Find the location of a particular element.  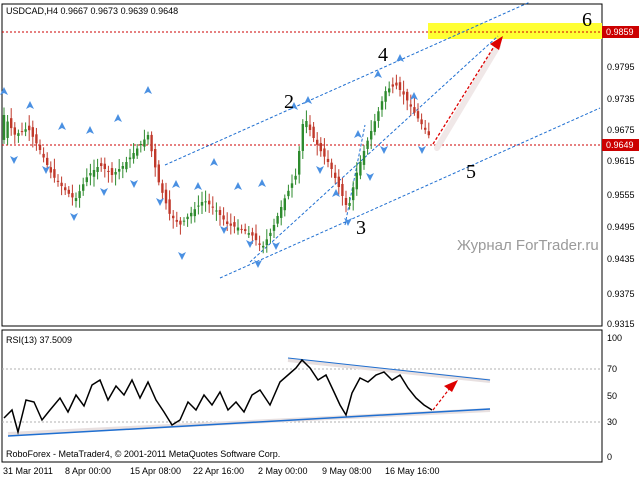

x-tick-label: 15 Apr 08:00 is located at coordinates (155, 471).